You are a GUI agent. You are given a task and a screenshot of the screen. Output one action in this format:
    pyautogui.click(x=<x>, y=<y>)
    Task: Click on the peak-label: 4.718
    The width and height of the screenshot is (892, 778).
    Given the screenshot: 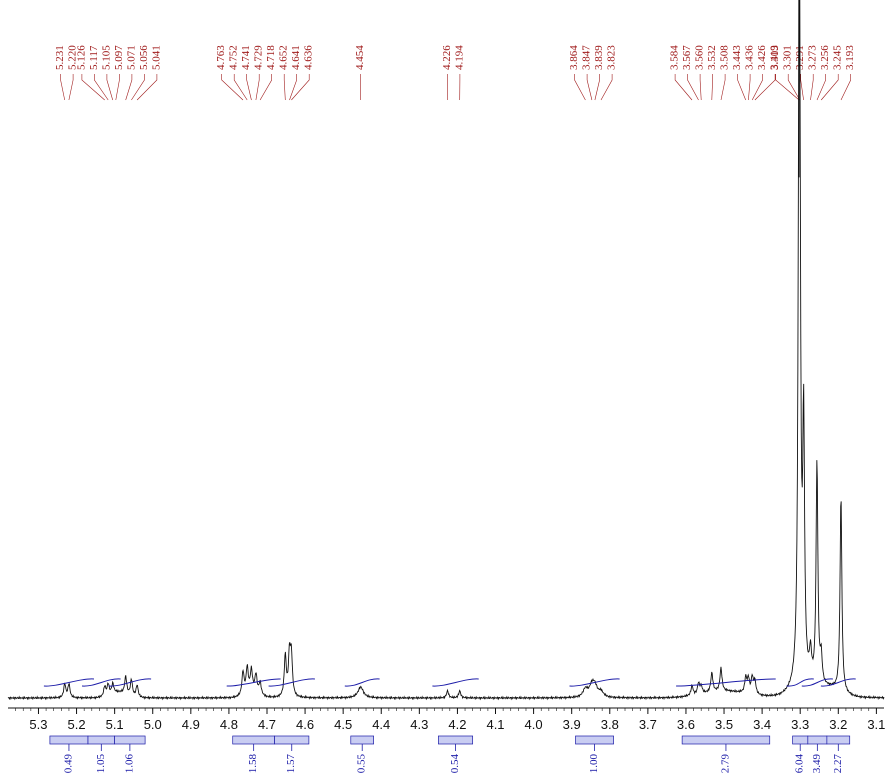 What is the action you would take?
    pyautogui.click(x=271, y=57)
    